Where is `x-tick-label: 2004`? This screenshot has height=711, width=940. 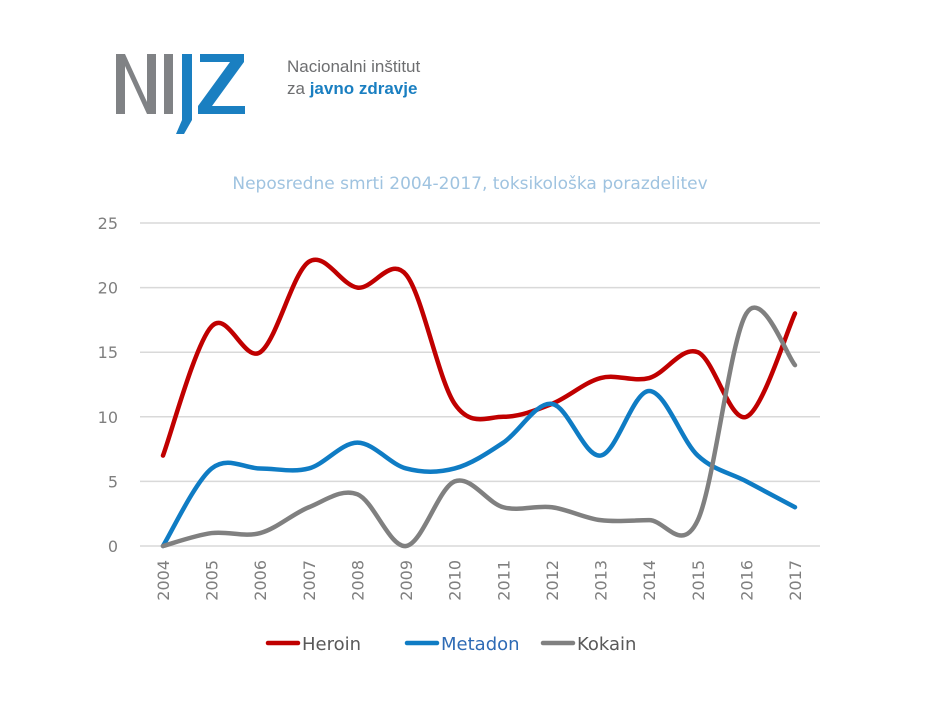 x-tick-label: 2004 is located at coordinates (163, 580).